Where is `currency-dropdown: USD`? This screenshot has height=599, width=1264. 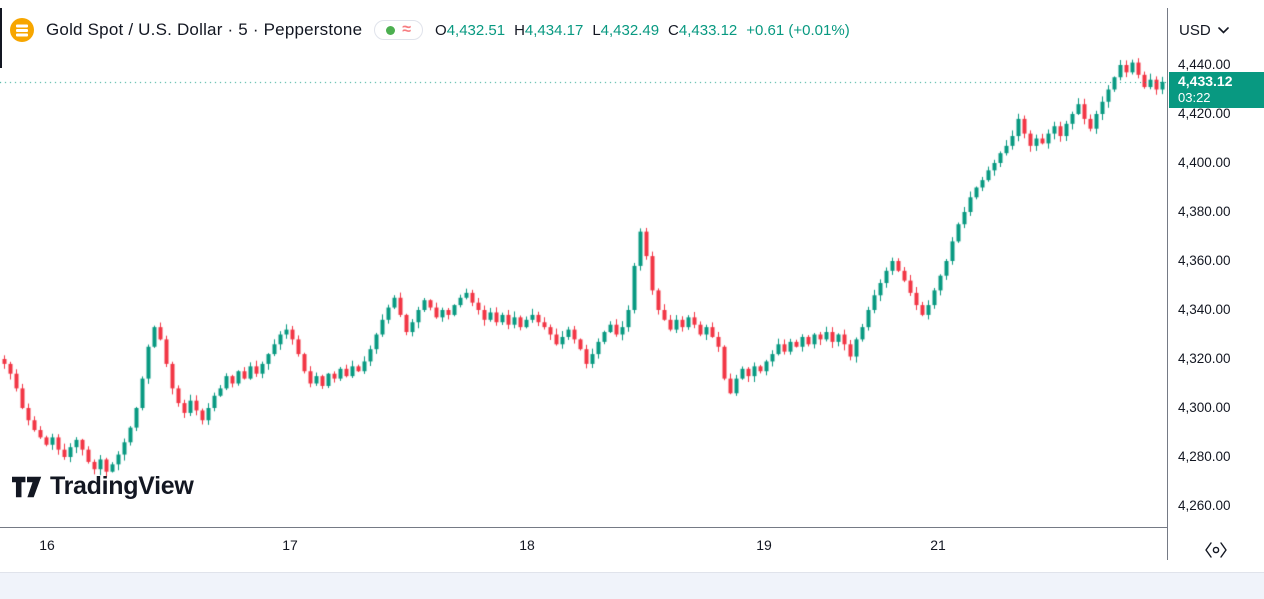
currency-dropdown: USD is located at coordinates (1204, 30).